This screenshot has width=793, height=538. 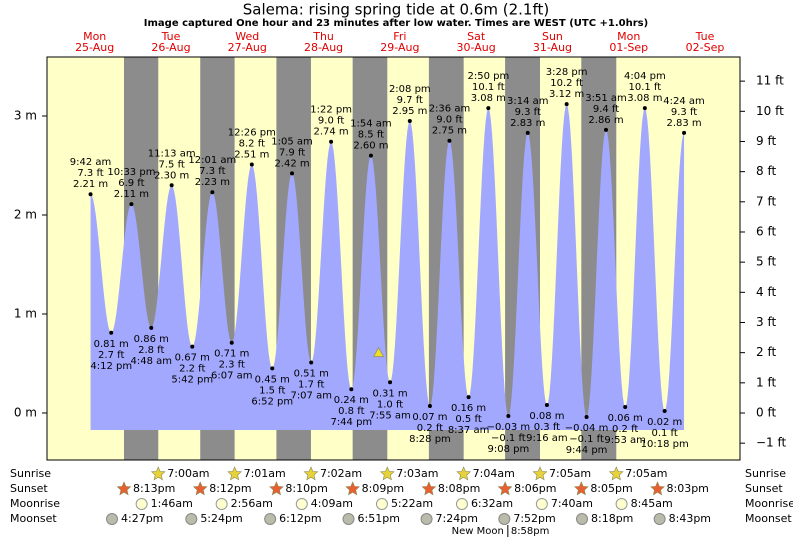 I want to click on sunset-time: 8:08pm, so click(x=459, y=488).